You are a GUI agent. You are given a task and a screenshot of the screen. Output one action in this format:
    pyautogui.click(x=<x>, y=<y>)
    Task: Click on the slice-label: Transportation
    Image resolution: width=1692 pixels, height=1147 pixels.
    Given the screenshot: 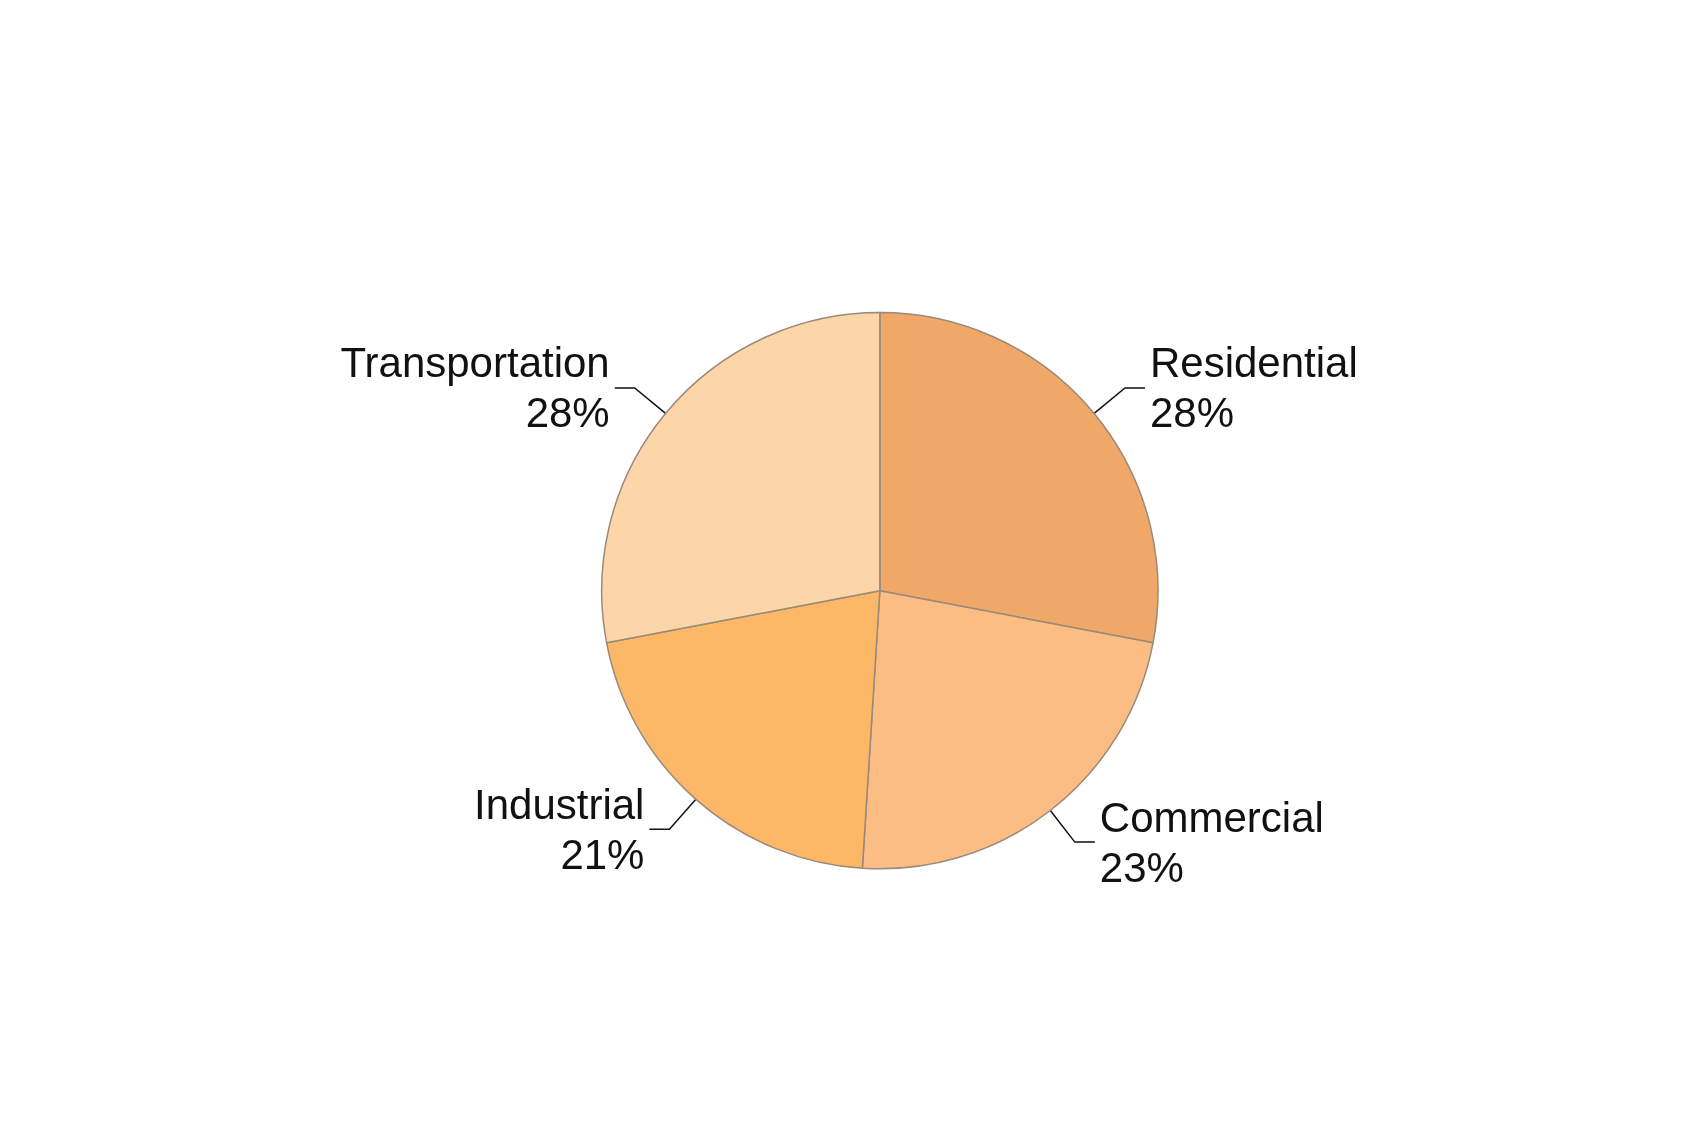 What is the action you would take?
    pyautogui.click(x=475, y=363)
    